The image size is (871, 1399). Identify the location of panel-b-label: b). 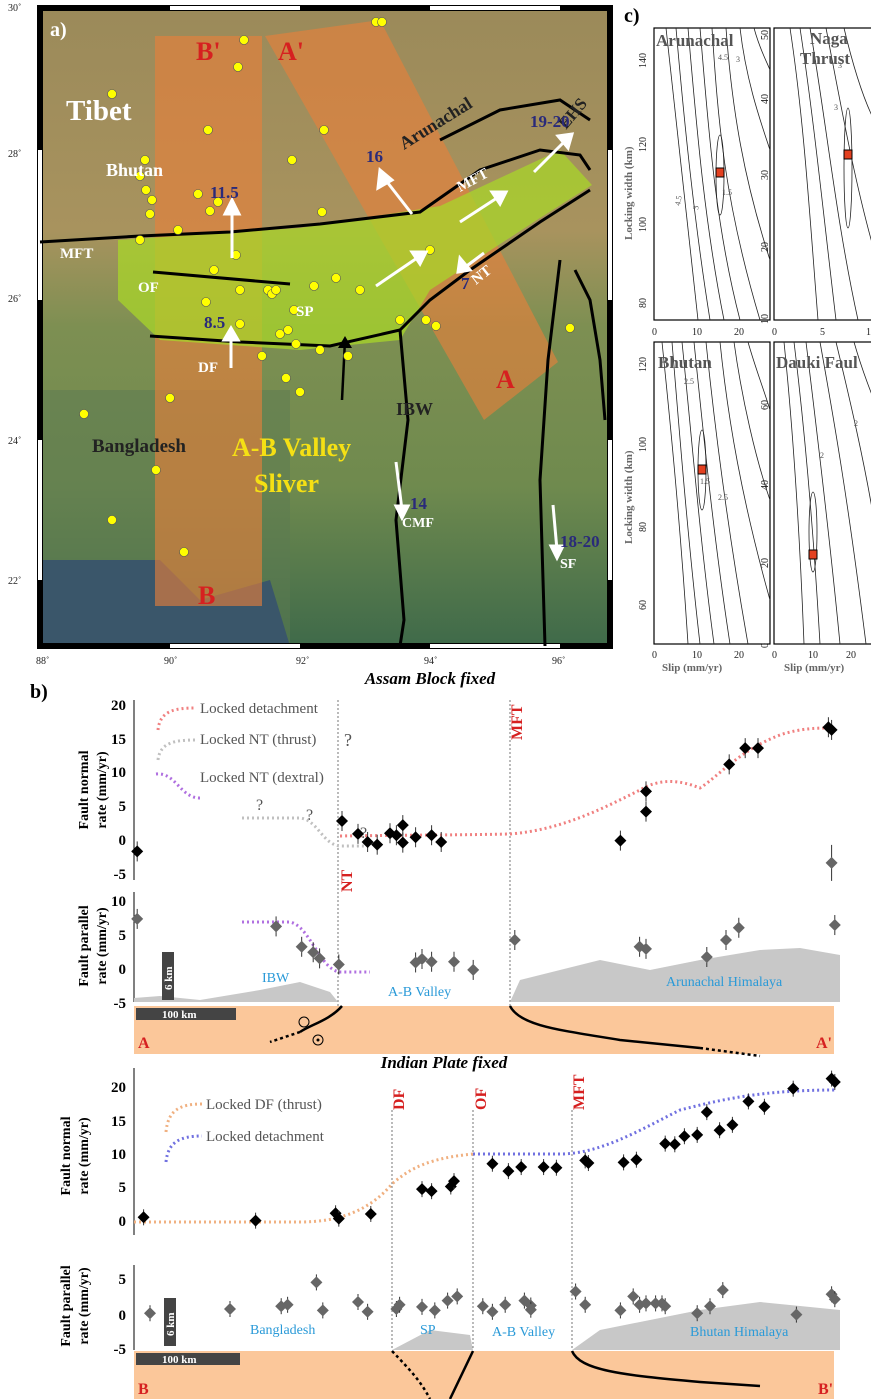
(39, 692).